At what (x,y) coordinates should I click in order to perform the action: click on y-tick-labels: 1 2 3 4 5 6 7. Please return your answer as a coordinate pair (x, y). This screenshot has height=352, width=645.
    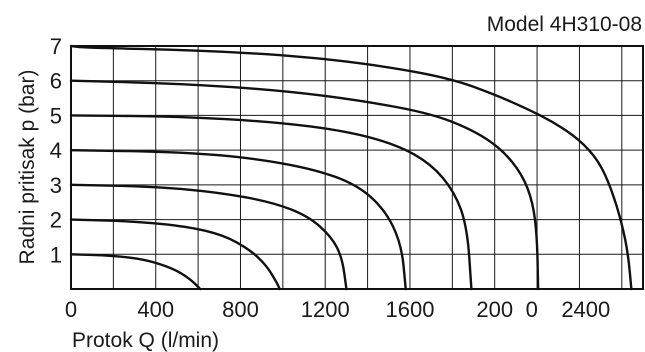
    Looking at the image, I should click on (56, 150).